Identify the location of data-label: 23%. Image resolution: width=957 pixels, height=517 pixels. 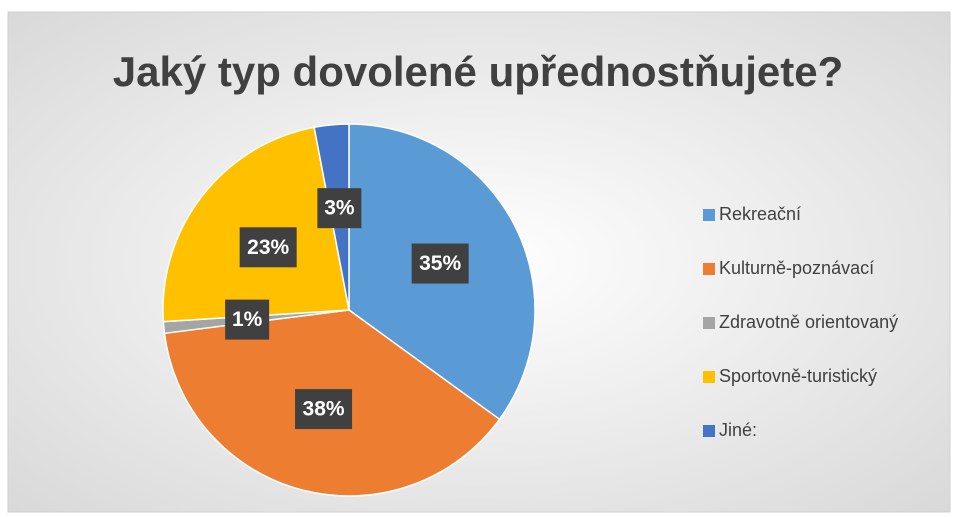
(268, 247).